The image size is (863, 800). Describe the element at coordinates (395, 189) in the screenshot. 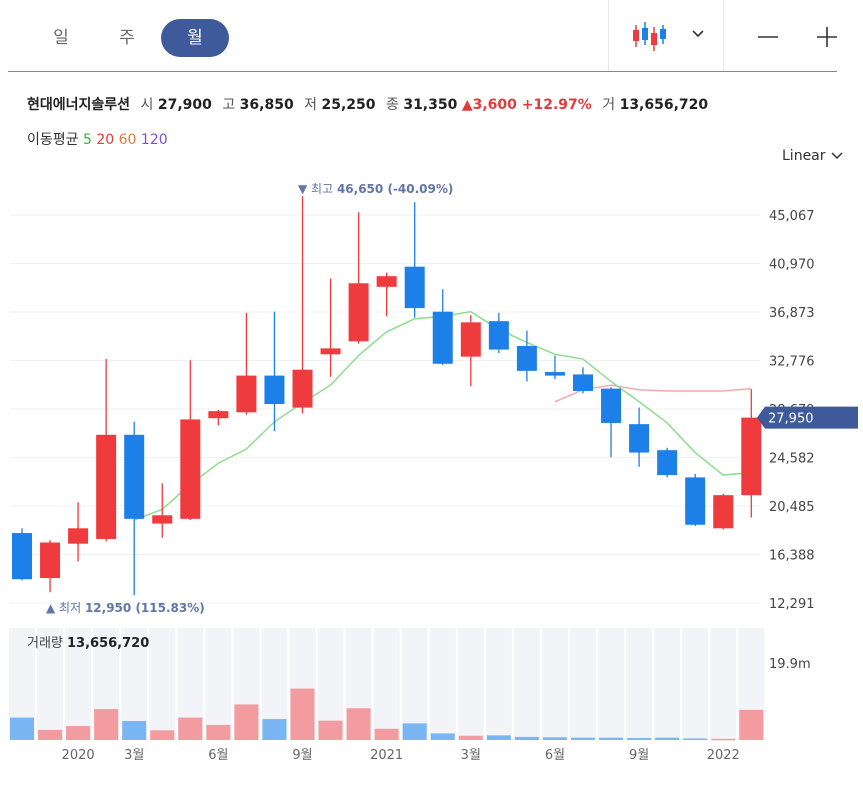

I see `max-price-value: 46,650 (-40.09%)` at that location.